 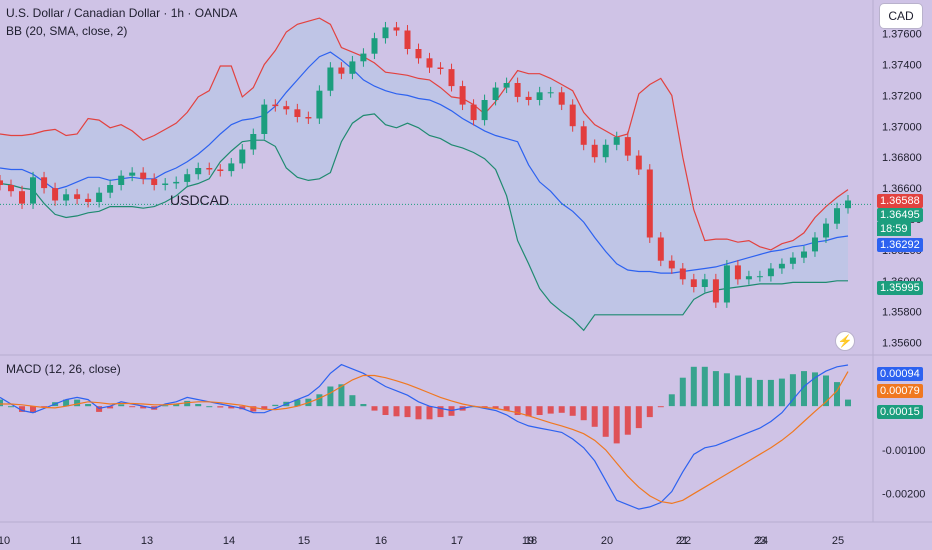 What do you see at coordinates (5, 541) in the screenshot?
I see `time-tick-label: 10` at bounding box center [5, 541].